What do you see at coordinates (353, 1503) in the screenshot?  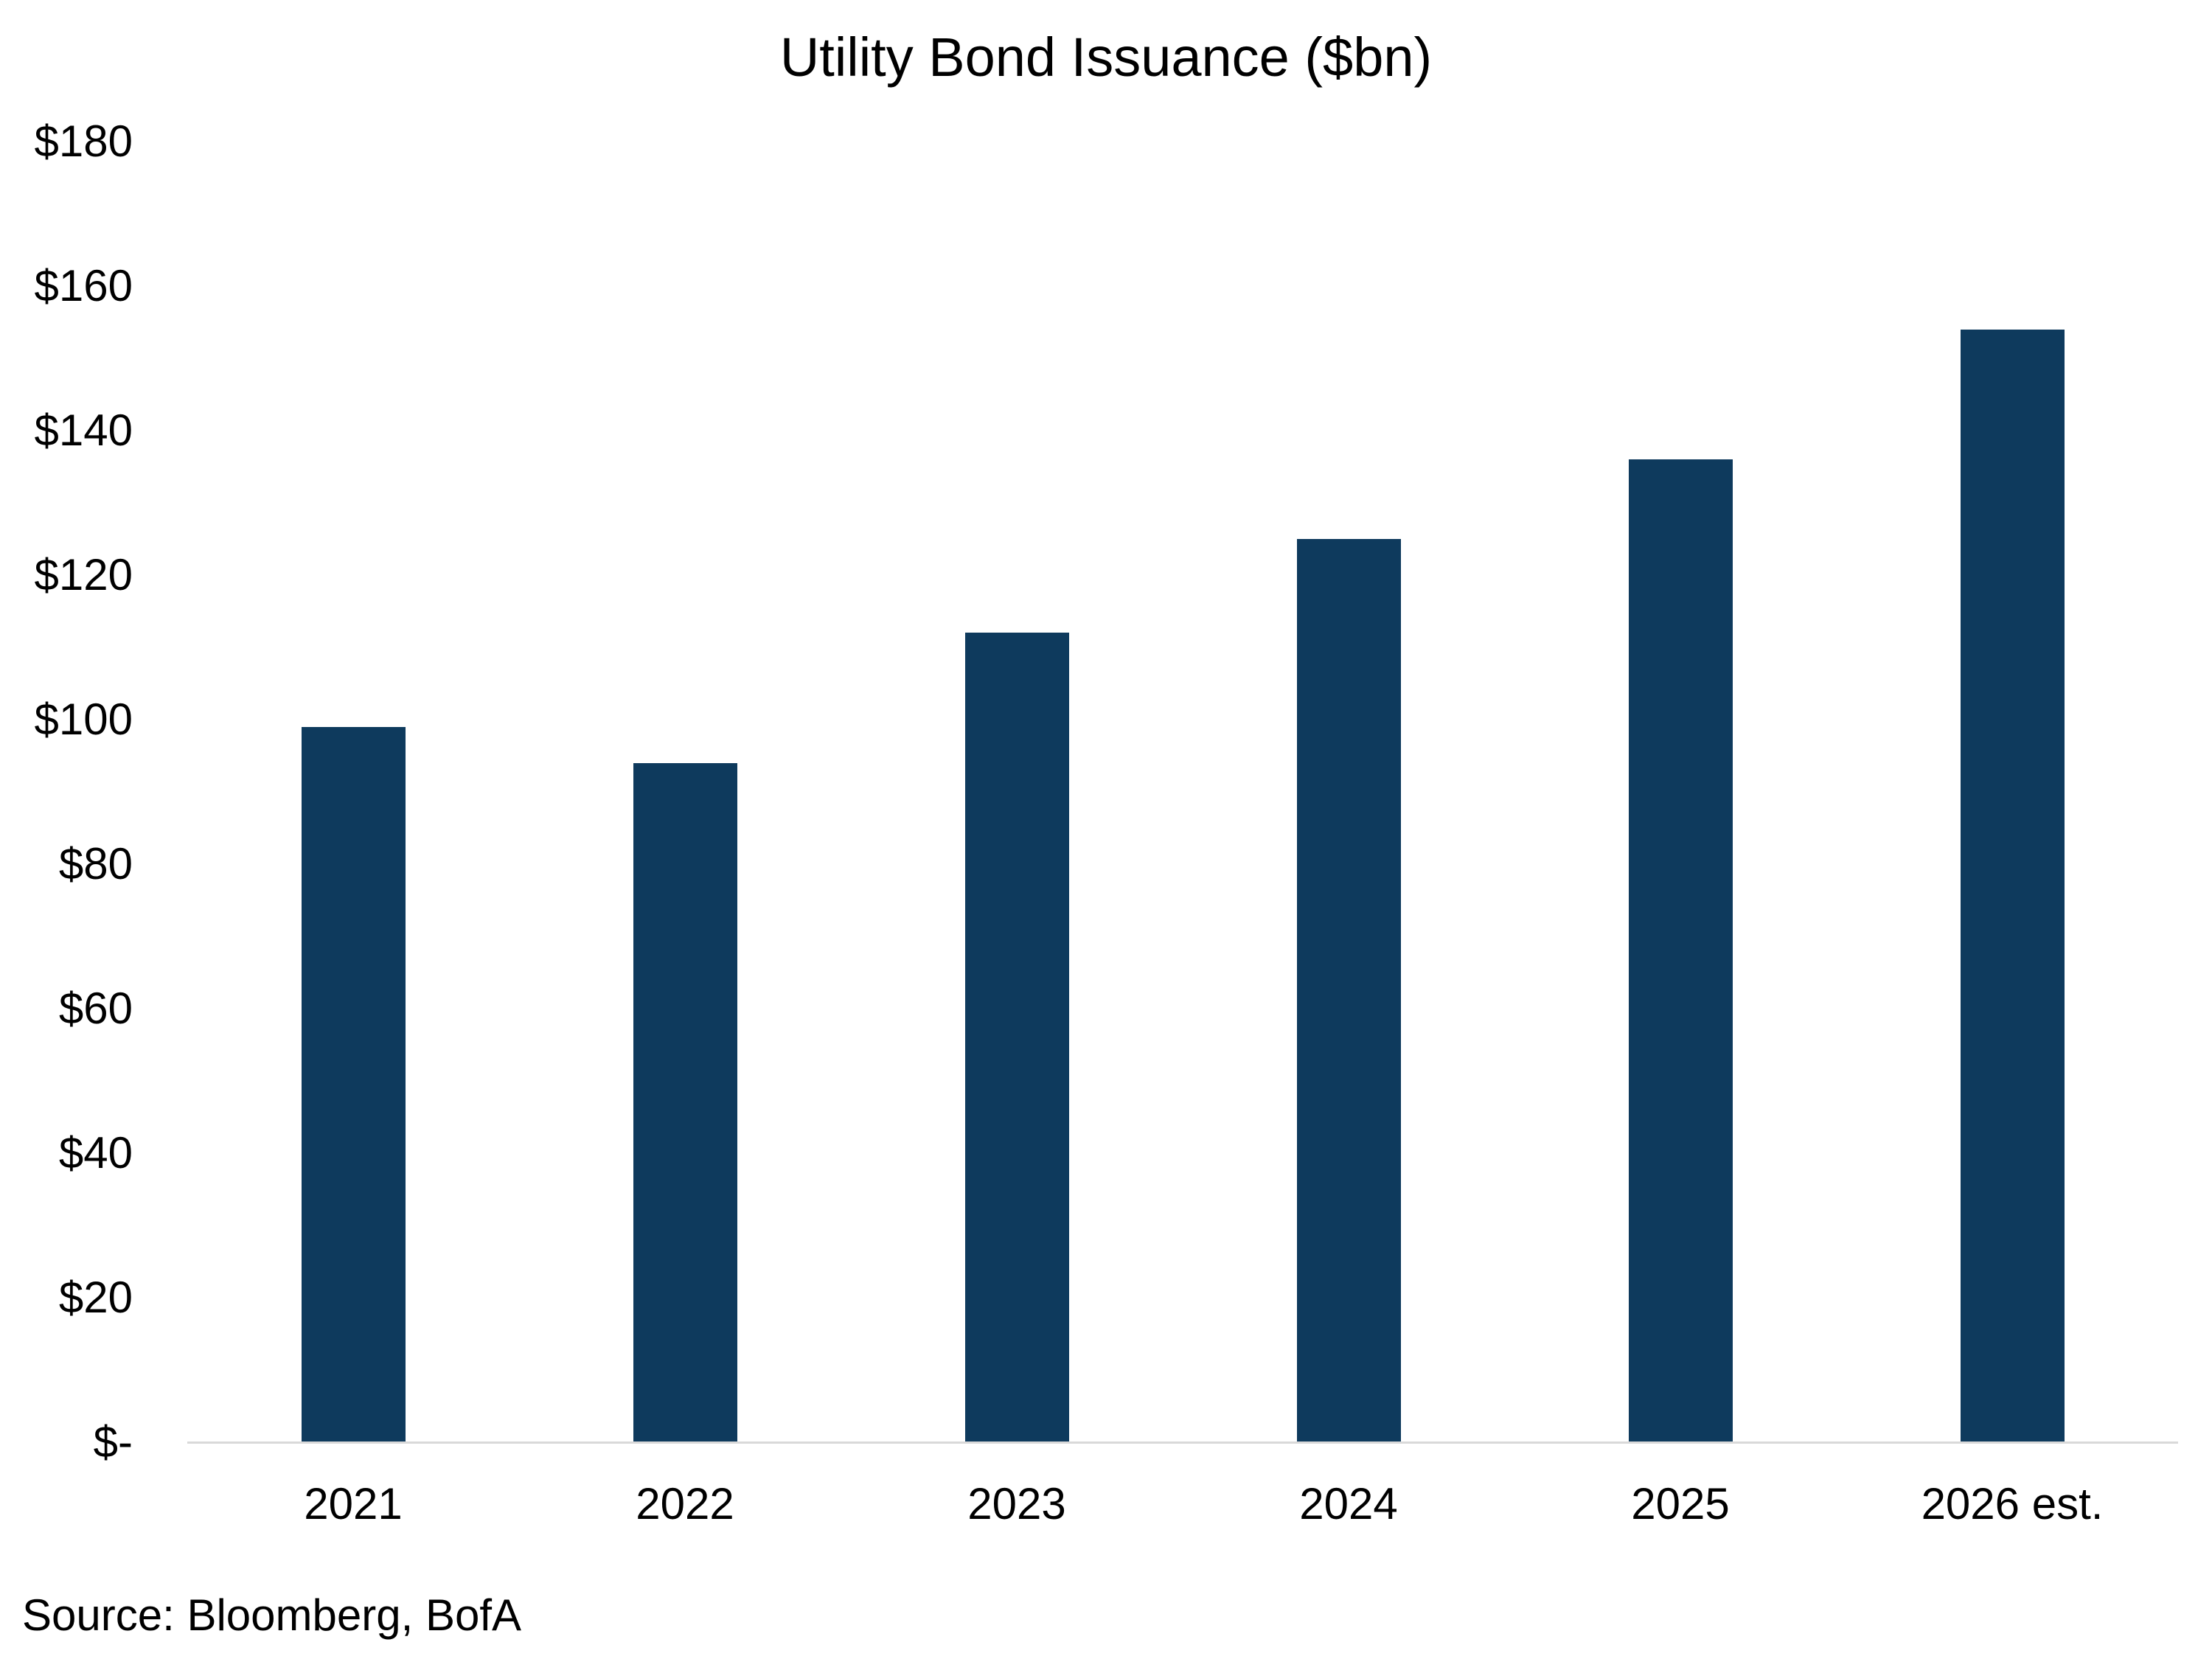 I see `x-axis-category-label: 2021` at bounding box center [353, 1503].